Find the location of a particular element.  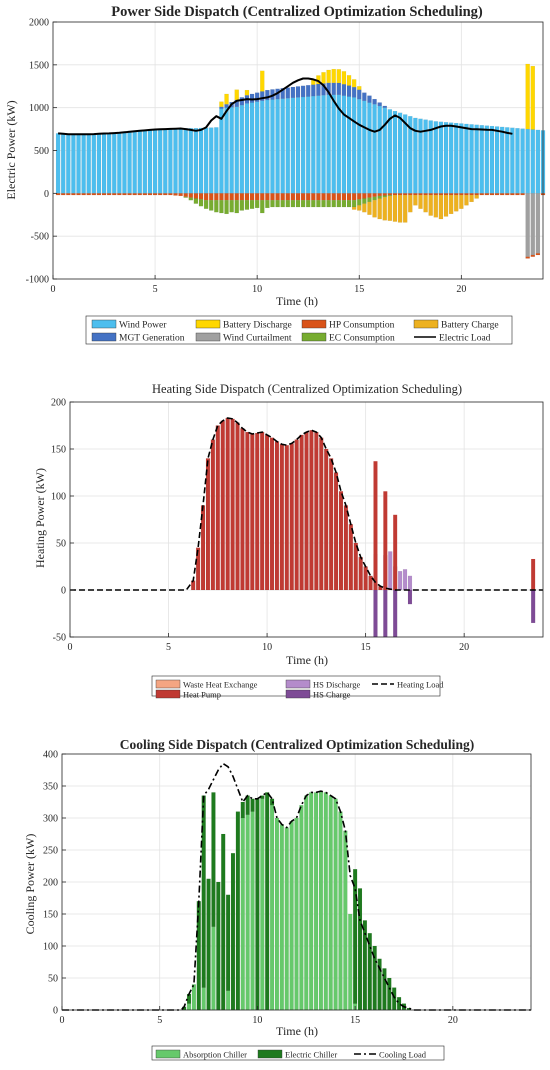

heating-y-tick-label: 0 is located at coordinates (63, 591).